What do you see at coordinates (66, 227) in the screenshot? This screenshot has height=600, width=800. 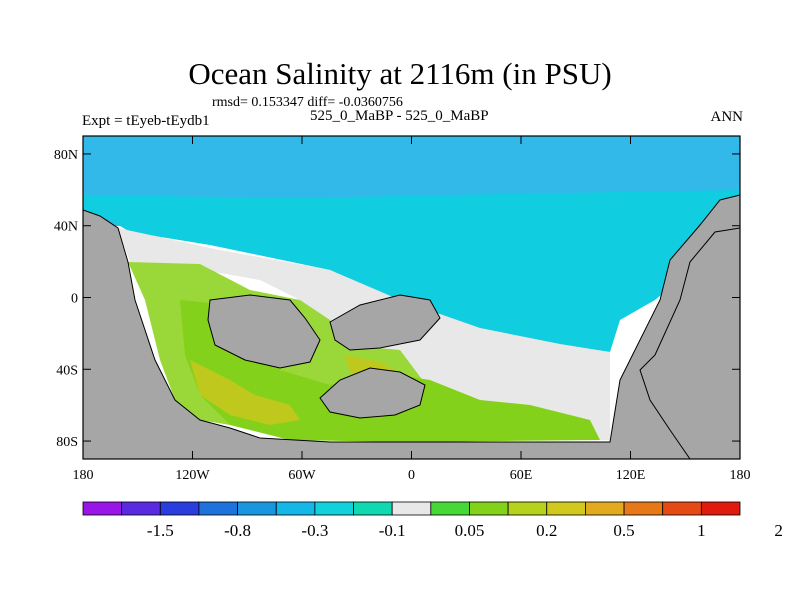 I see `lat-tick-label: 40N` at bounding box center [66, 227].